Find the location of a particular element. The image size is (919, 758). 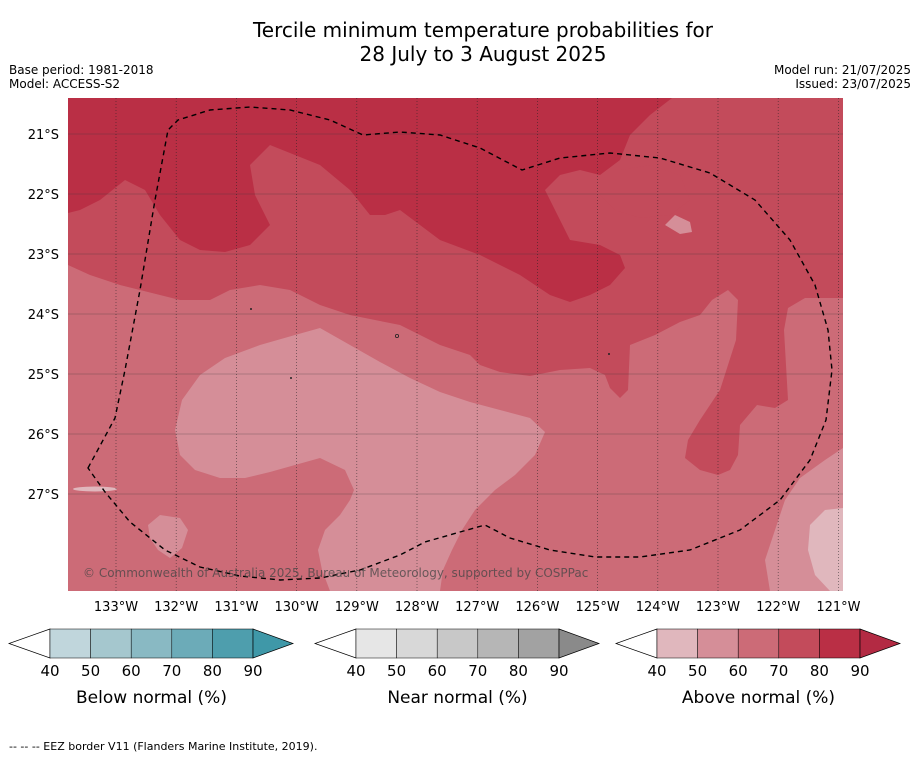

contour-70-80-patch is located at coordinates (645, 191).